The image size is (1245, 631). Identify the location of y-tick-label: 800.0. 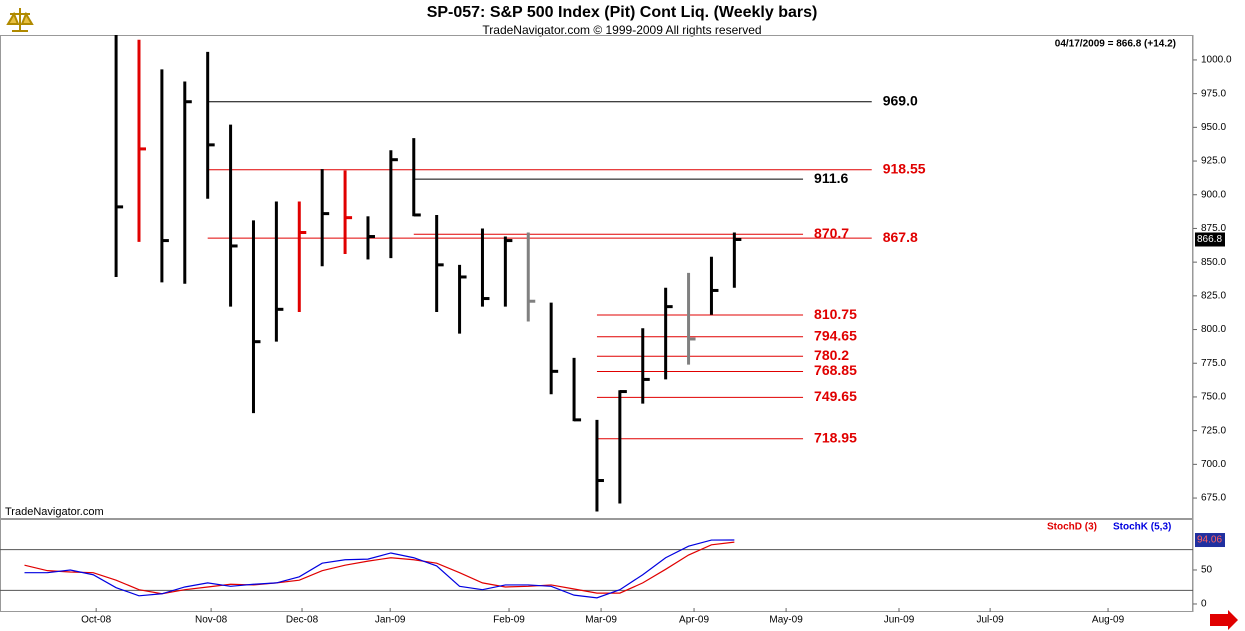
(1213, 329).